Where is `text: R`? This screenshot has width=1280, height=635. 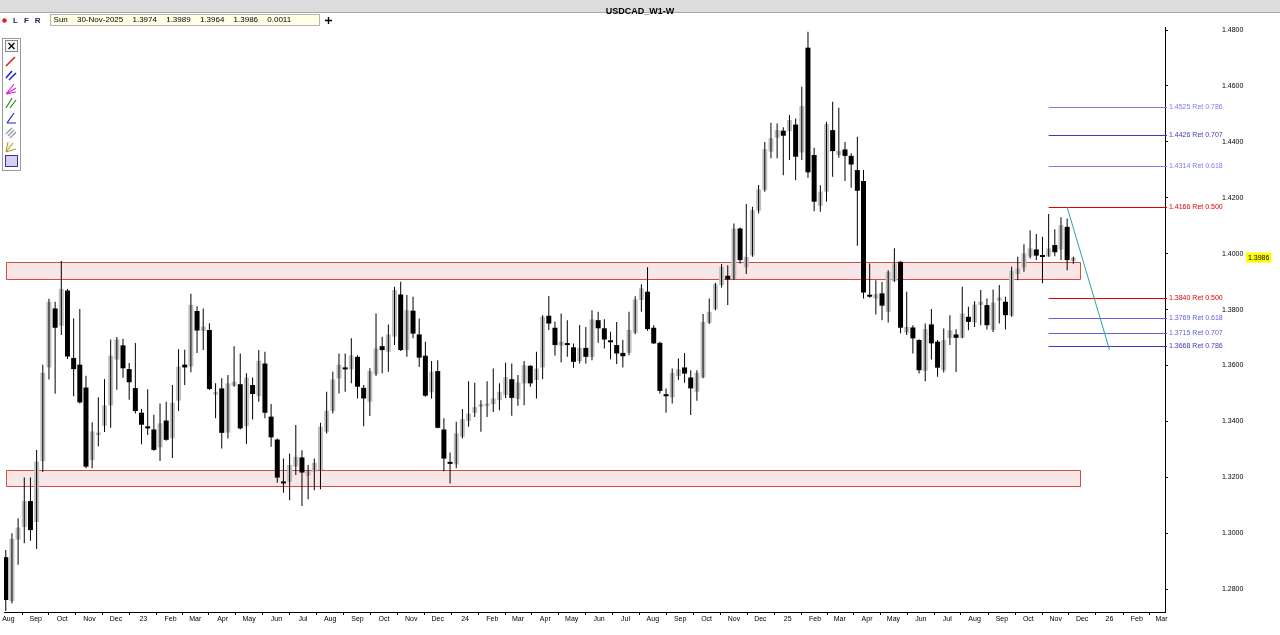
text: R is located at coordinates (37, 20).